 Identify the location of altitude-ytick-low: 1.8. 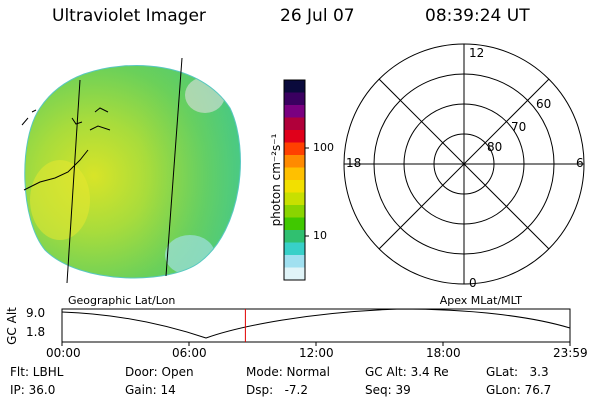
(36, 332).